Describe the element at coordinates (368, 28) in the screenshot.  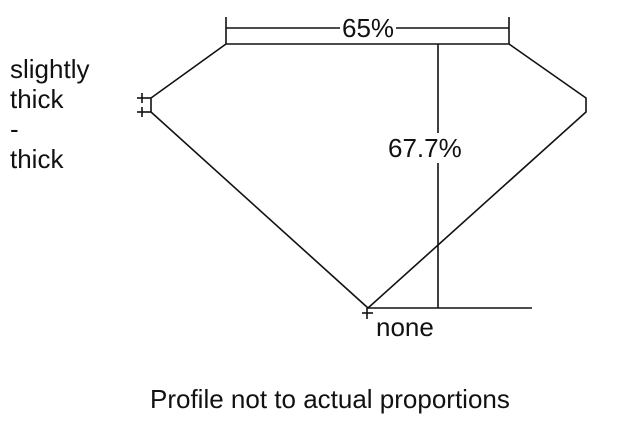
I see `table-width-label: 65%` at that location.